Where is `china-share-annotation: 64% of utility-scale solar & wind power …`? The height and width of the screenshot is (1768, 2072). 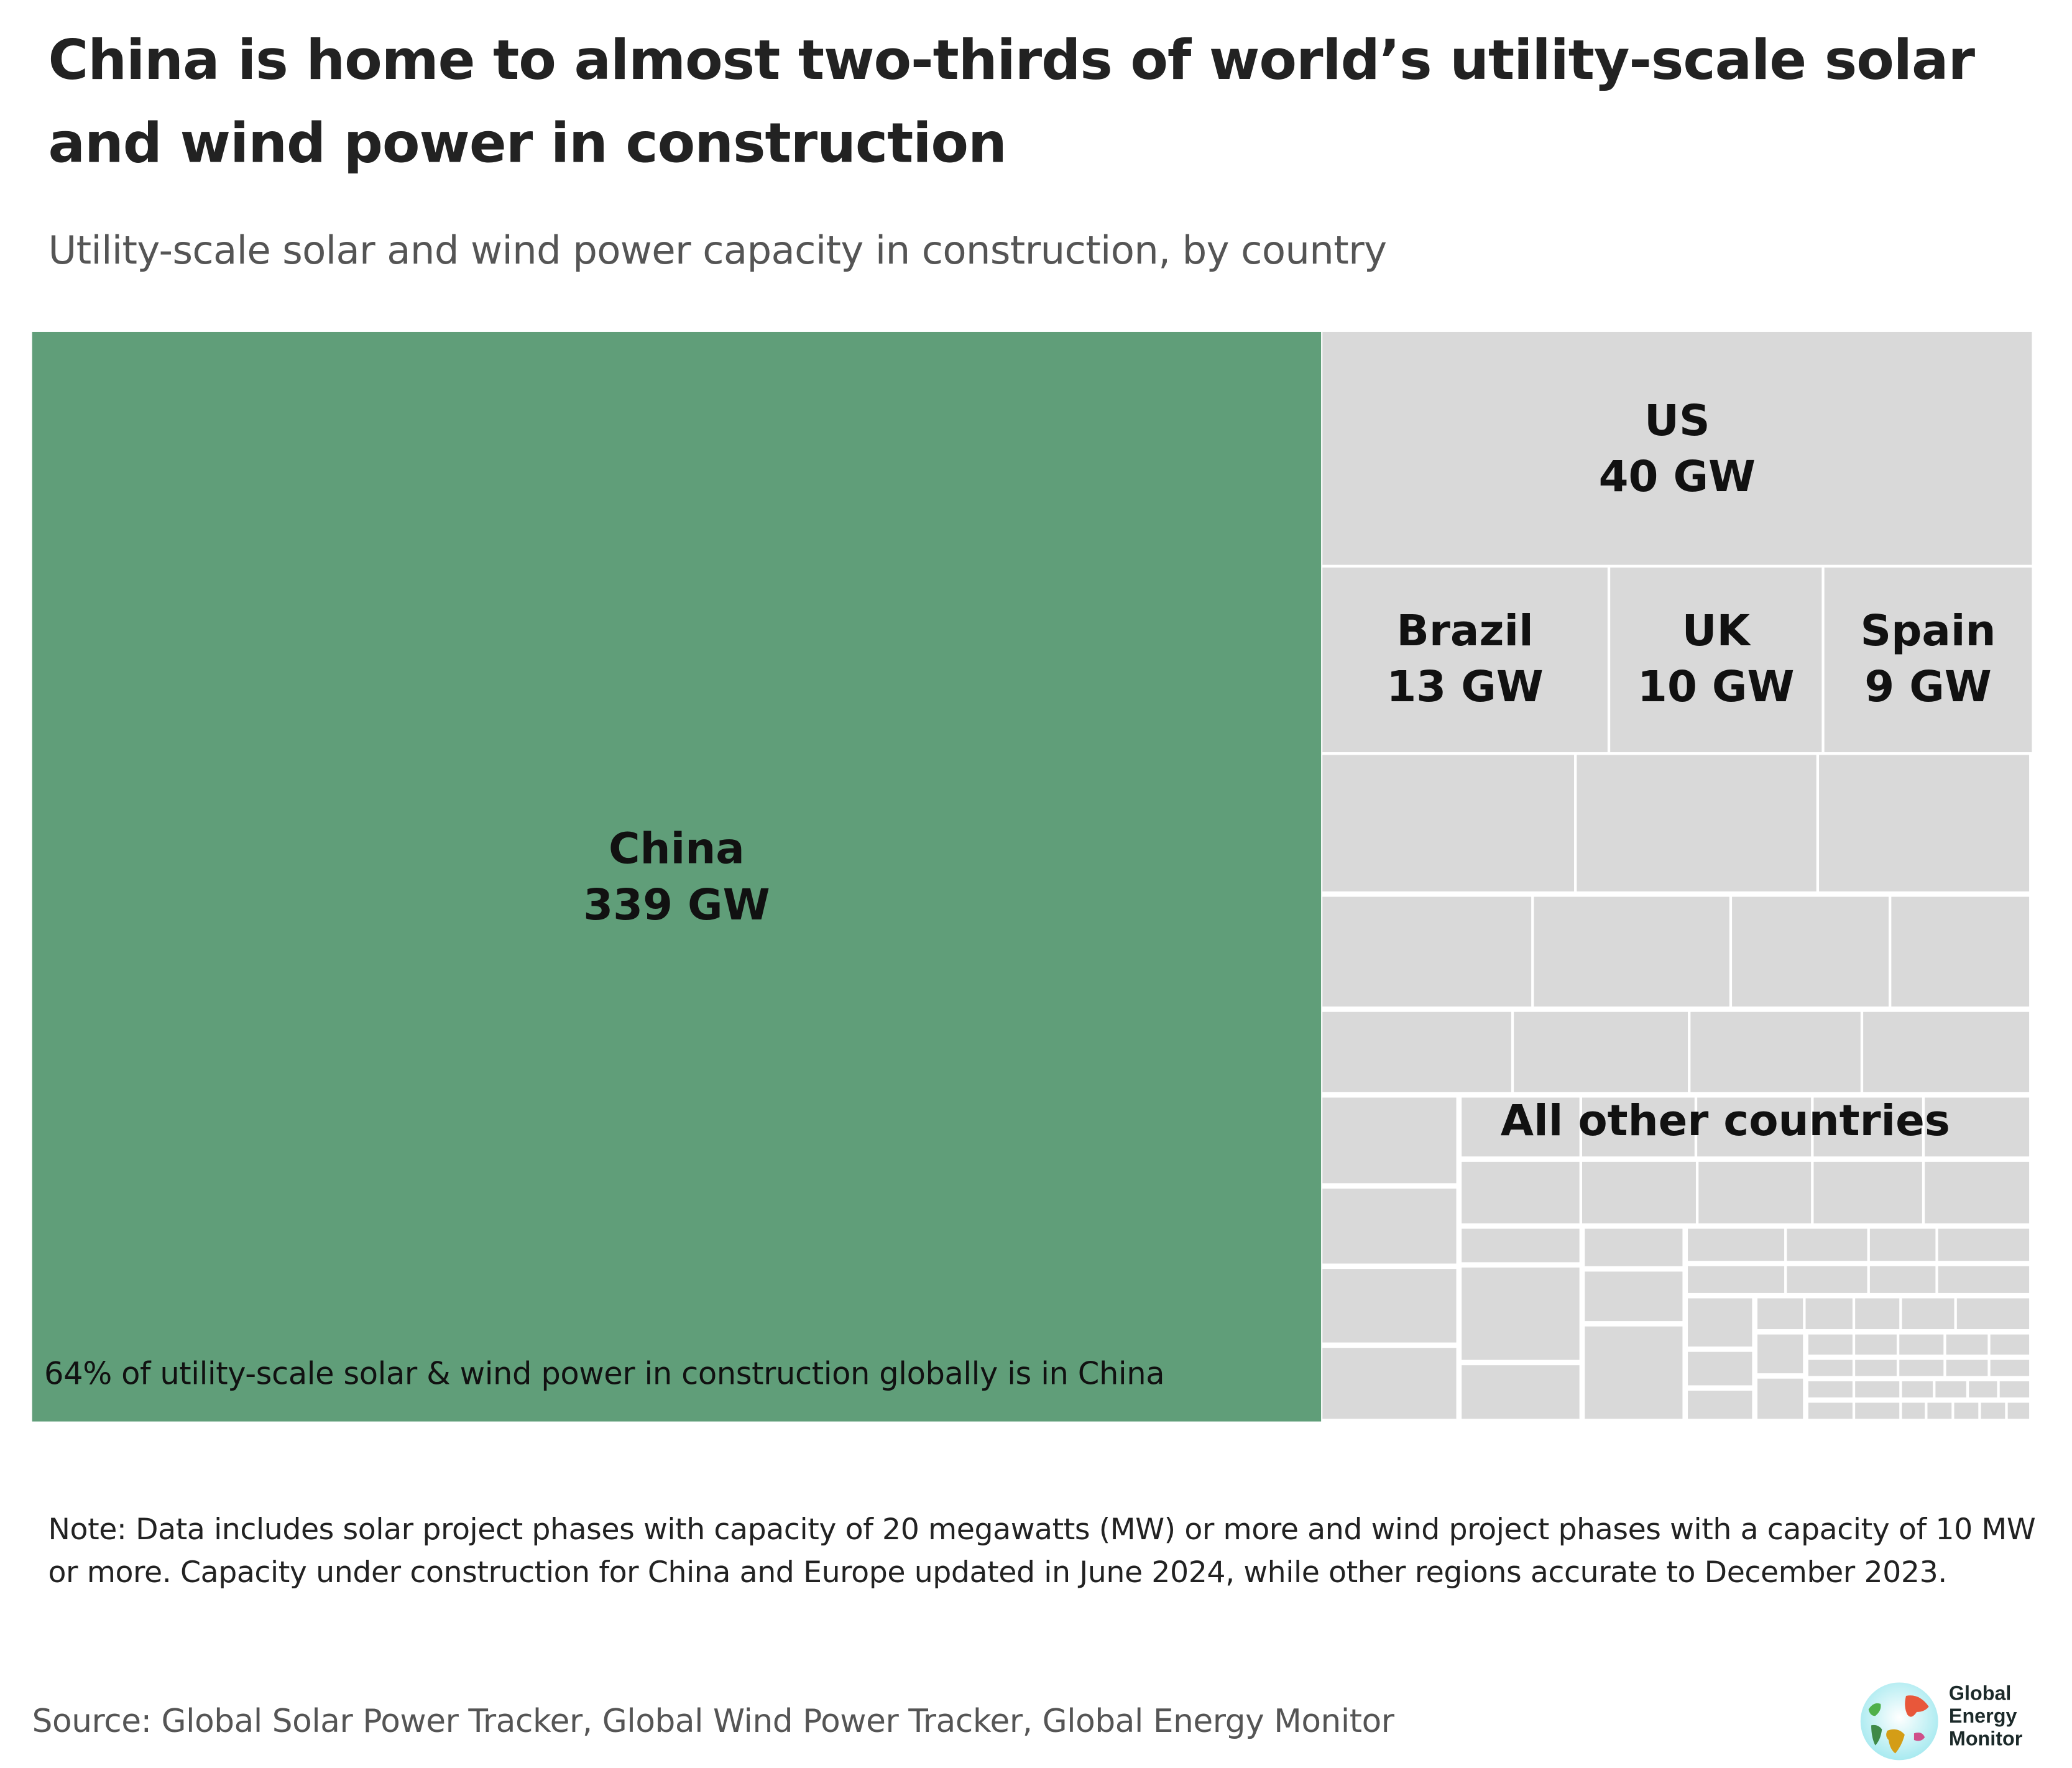
china-share-annotation: 64% of utility-scale solar & wind power … is located at coordinates (604, 1375).